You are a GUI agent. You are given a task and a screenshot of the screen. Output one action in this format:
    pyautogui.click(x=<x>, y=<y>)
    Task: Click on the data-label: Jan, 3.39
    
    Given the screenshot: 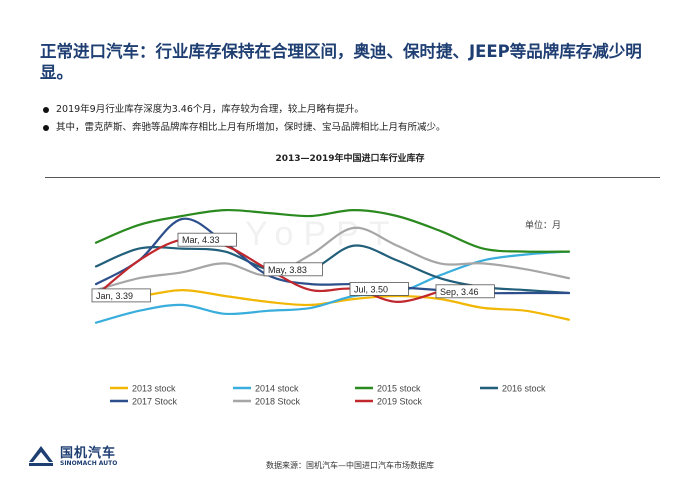 What is the action you would take?
    pyautogui.click(x=121, y=295)
    